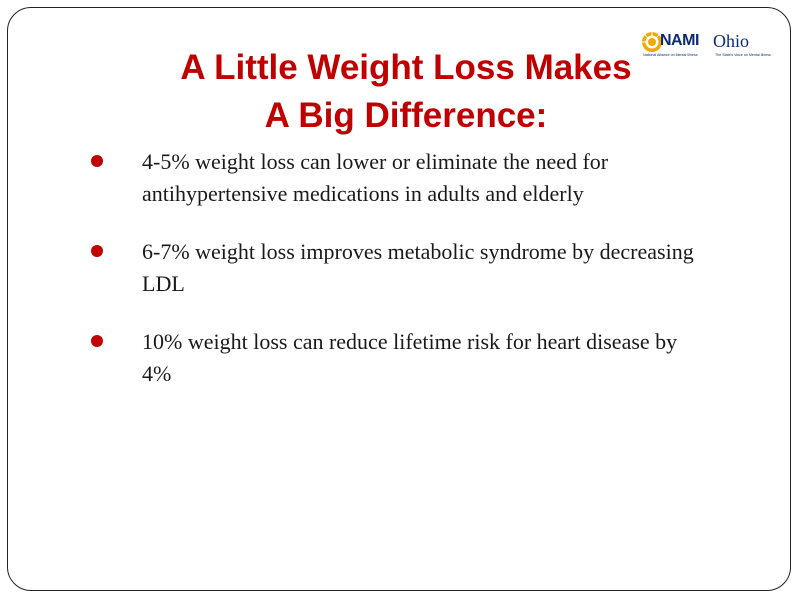 The width and height of the screenshot is (800, 600). Describe the element at coordinates (679, 40) in the screenshot. I see `logo-name: NAMI` at that location.